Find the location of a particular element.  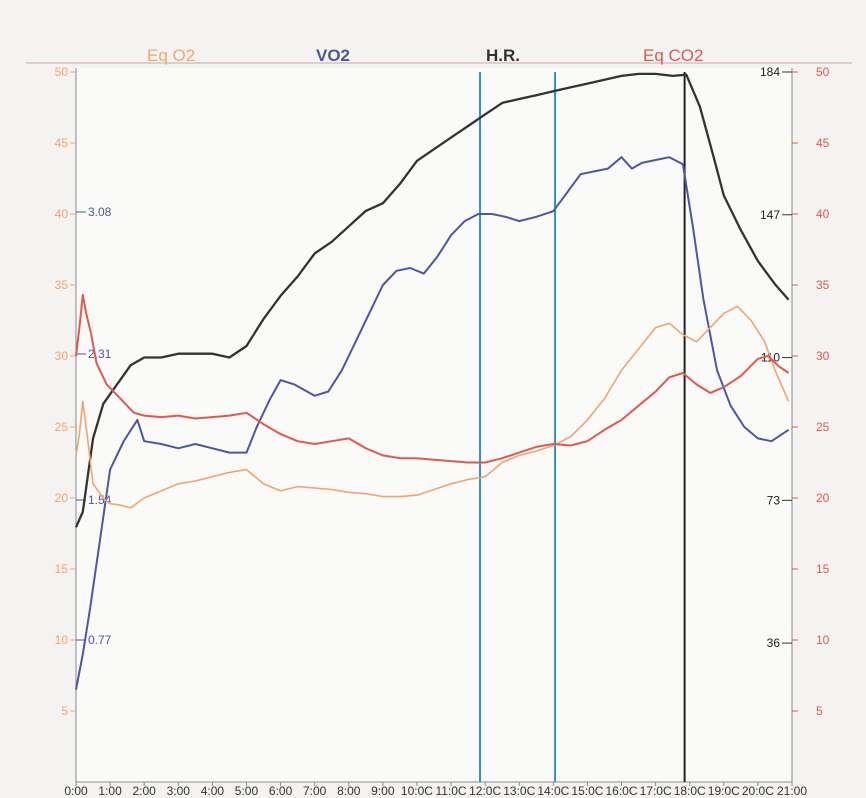

x-tick-label: 5:00 is located at coordinates (247, 791).